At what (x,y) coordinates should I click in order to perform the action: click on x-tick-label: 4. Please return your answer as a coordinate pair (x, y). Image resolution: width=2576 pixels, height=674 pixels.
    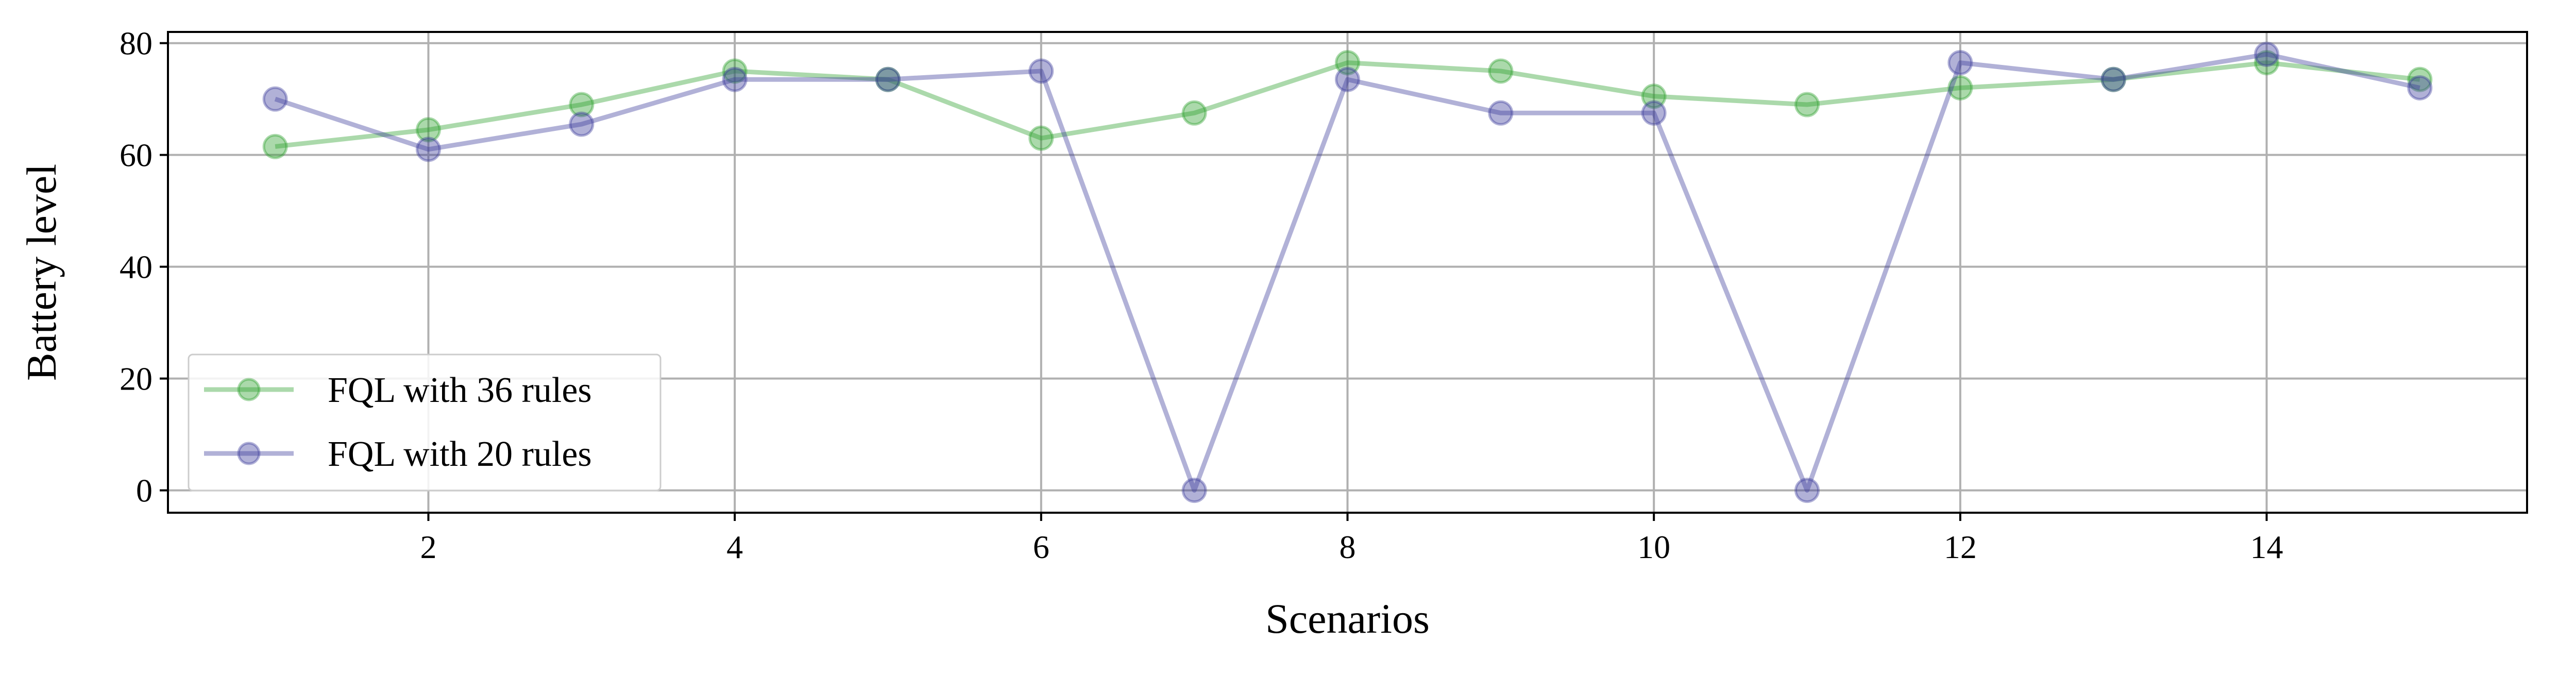
    Looking at the image, I should click on (734, 547).